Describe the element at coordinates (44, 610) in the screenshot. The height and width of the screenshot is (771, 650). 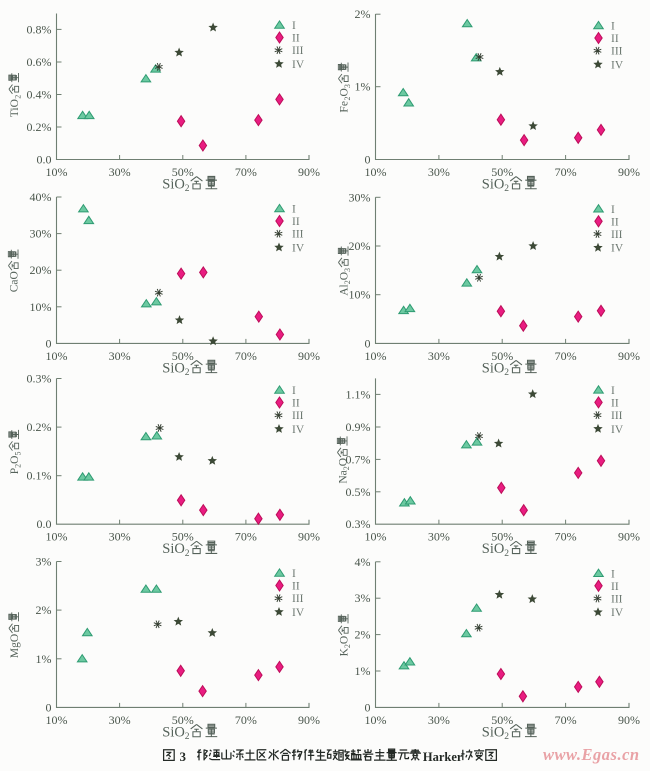
I see `svg-text: 2%` at that location.